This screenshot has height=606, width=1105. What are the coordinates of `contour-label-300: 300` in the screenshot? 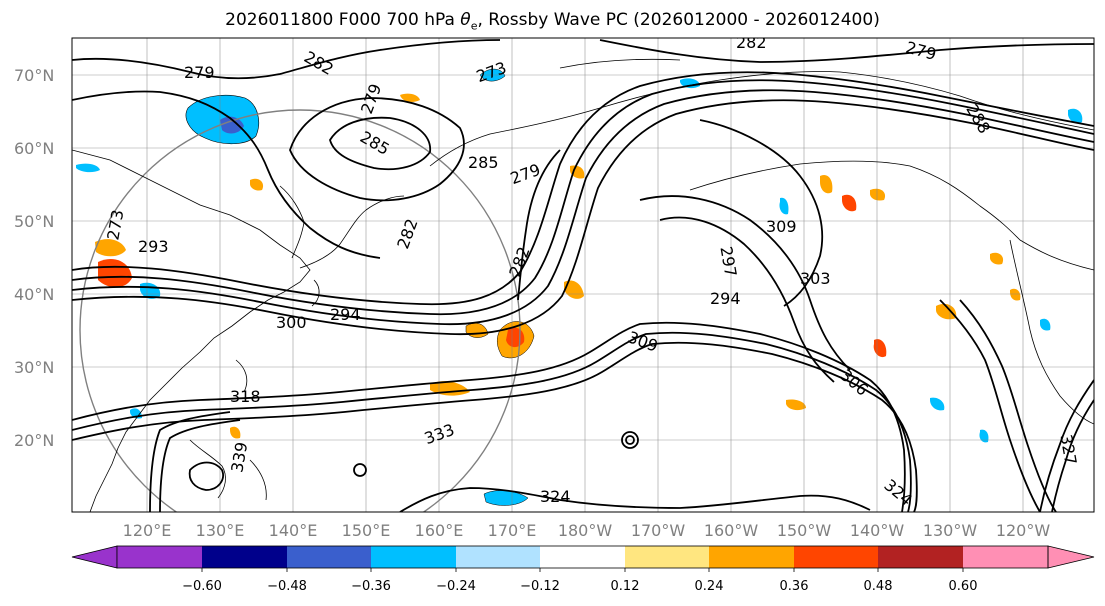 It's located at (291, 322).